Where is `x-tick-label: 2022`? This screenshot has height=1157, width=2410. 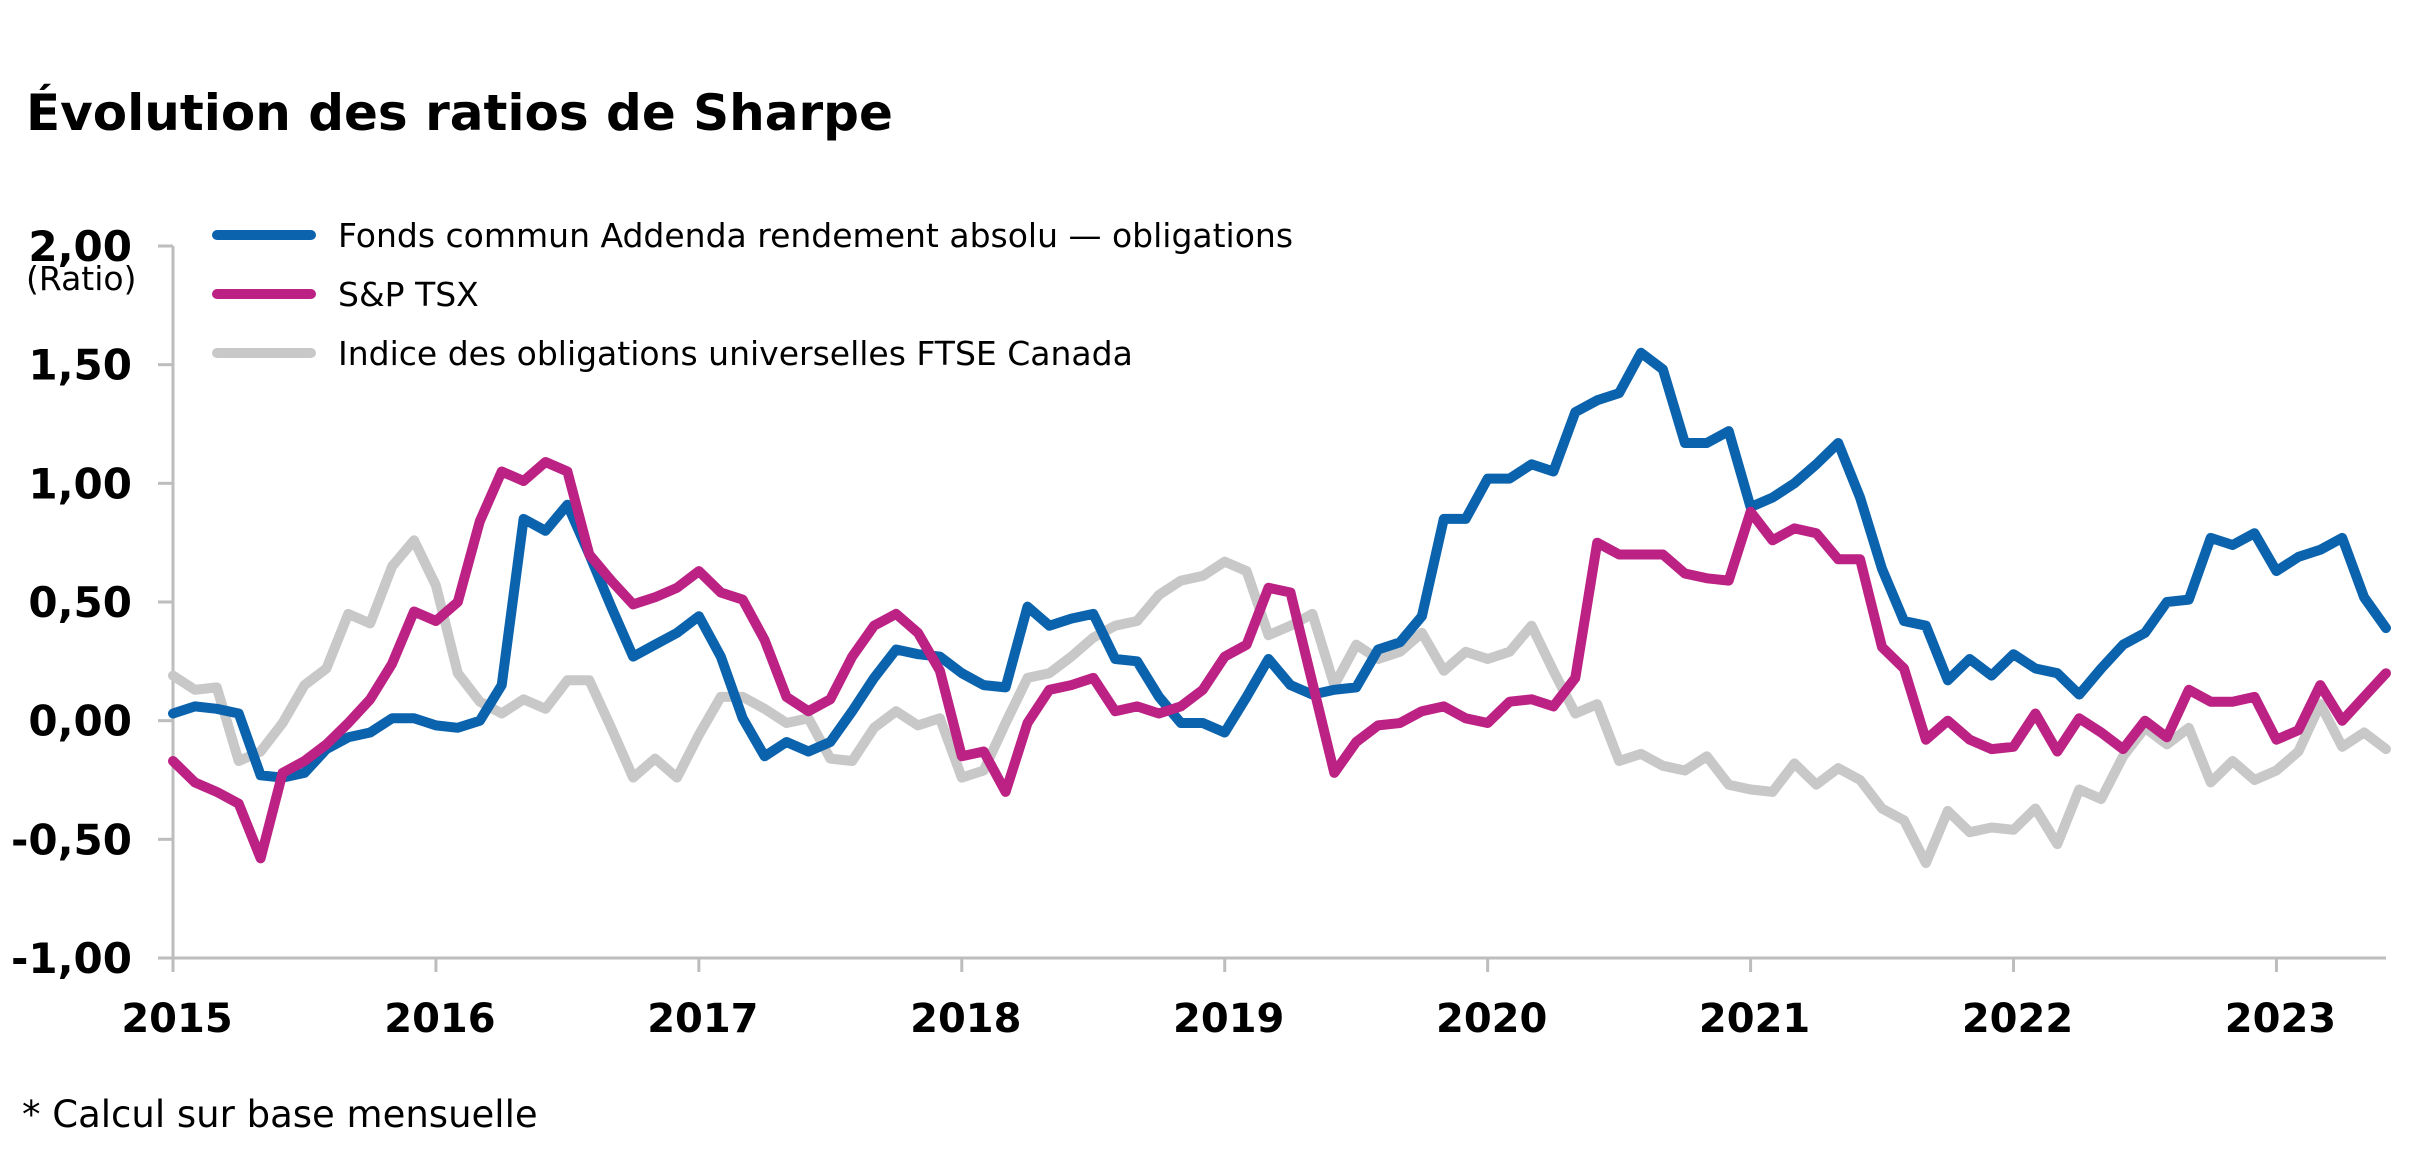
x-tick-label: 2022 is located at coordinates (2017, 1019).